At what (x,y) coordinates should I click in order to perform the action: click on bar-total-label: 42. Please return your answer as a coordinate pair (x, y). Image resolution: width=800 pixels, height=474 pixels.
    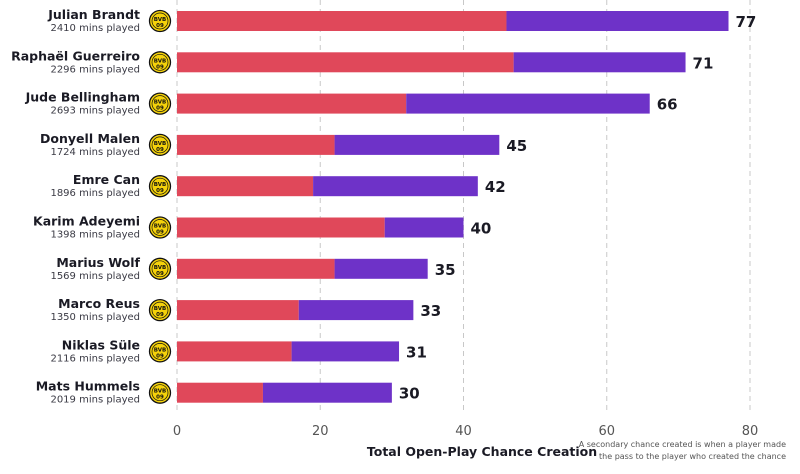
    Looking at the image, I should click on (495, 187).